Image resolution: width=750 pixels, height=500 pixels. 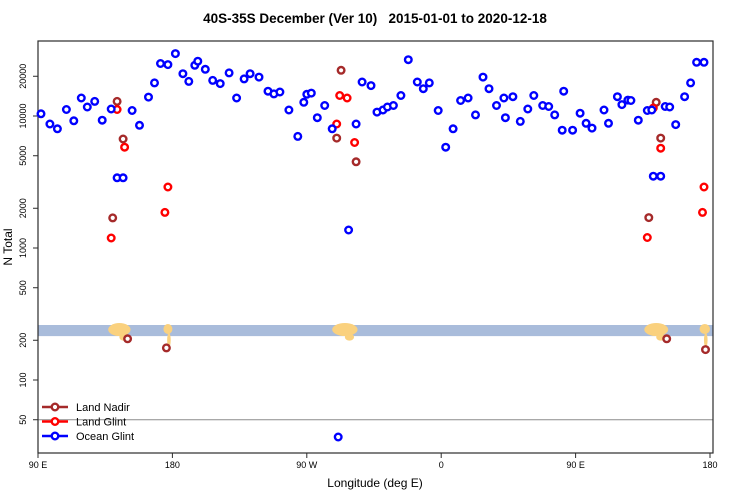 I want to click on y-tick-label: 50, so click(x=23, y=420).